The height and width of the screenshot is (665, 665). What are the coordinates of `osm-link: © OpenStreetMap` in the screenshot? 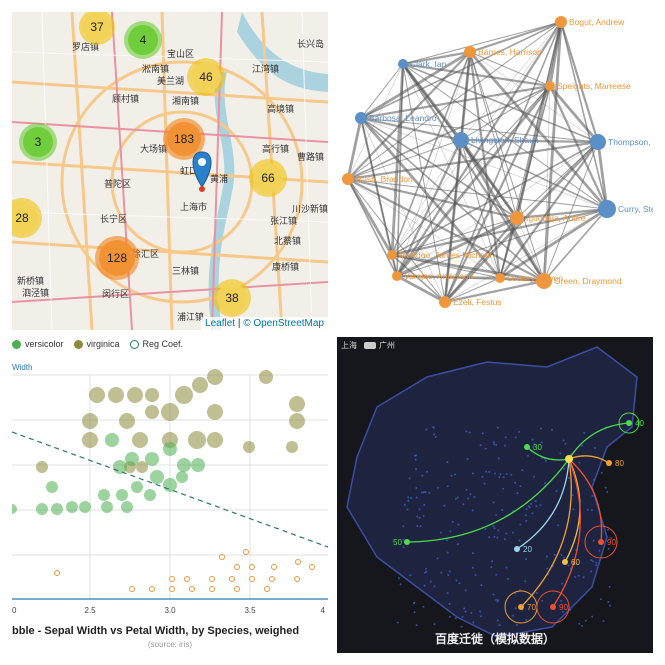 It's located at (283, 323).